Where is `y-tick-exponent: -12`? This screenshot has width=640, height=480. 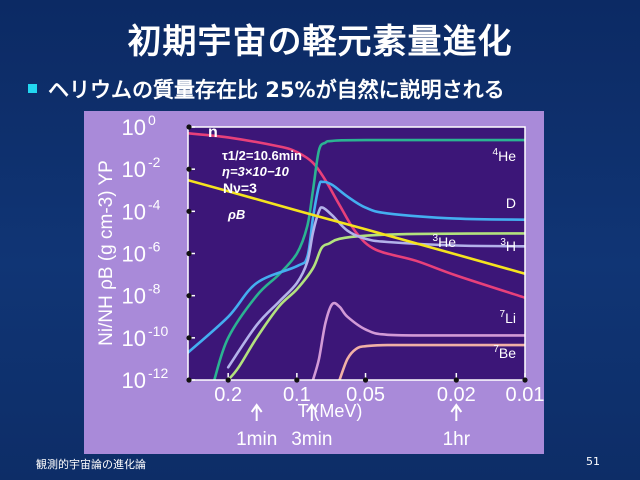
y-tick-exponent: -12 is located at coordinates (158, 373).